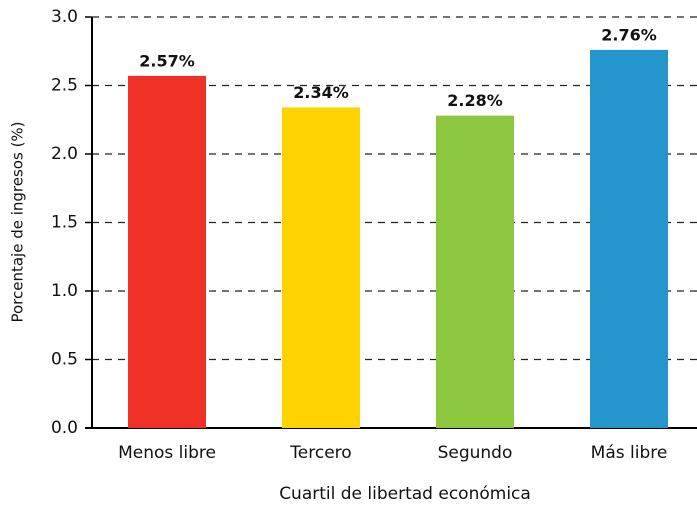  Describe the element at coordinates (321, 92) in the screenshot. I see `value-label: 2.34%` at that location.